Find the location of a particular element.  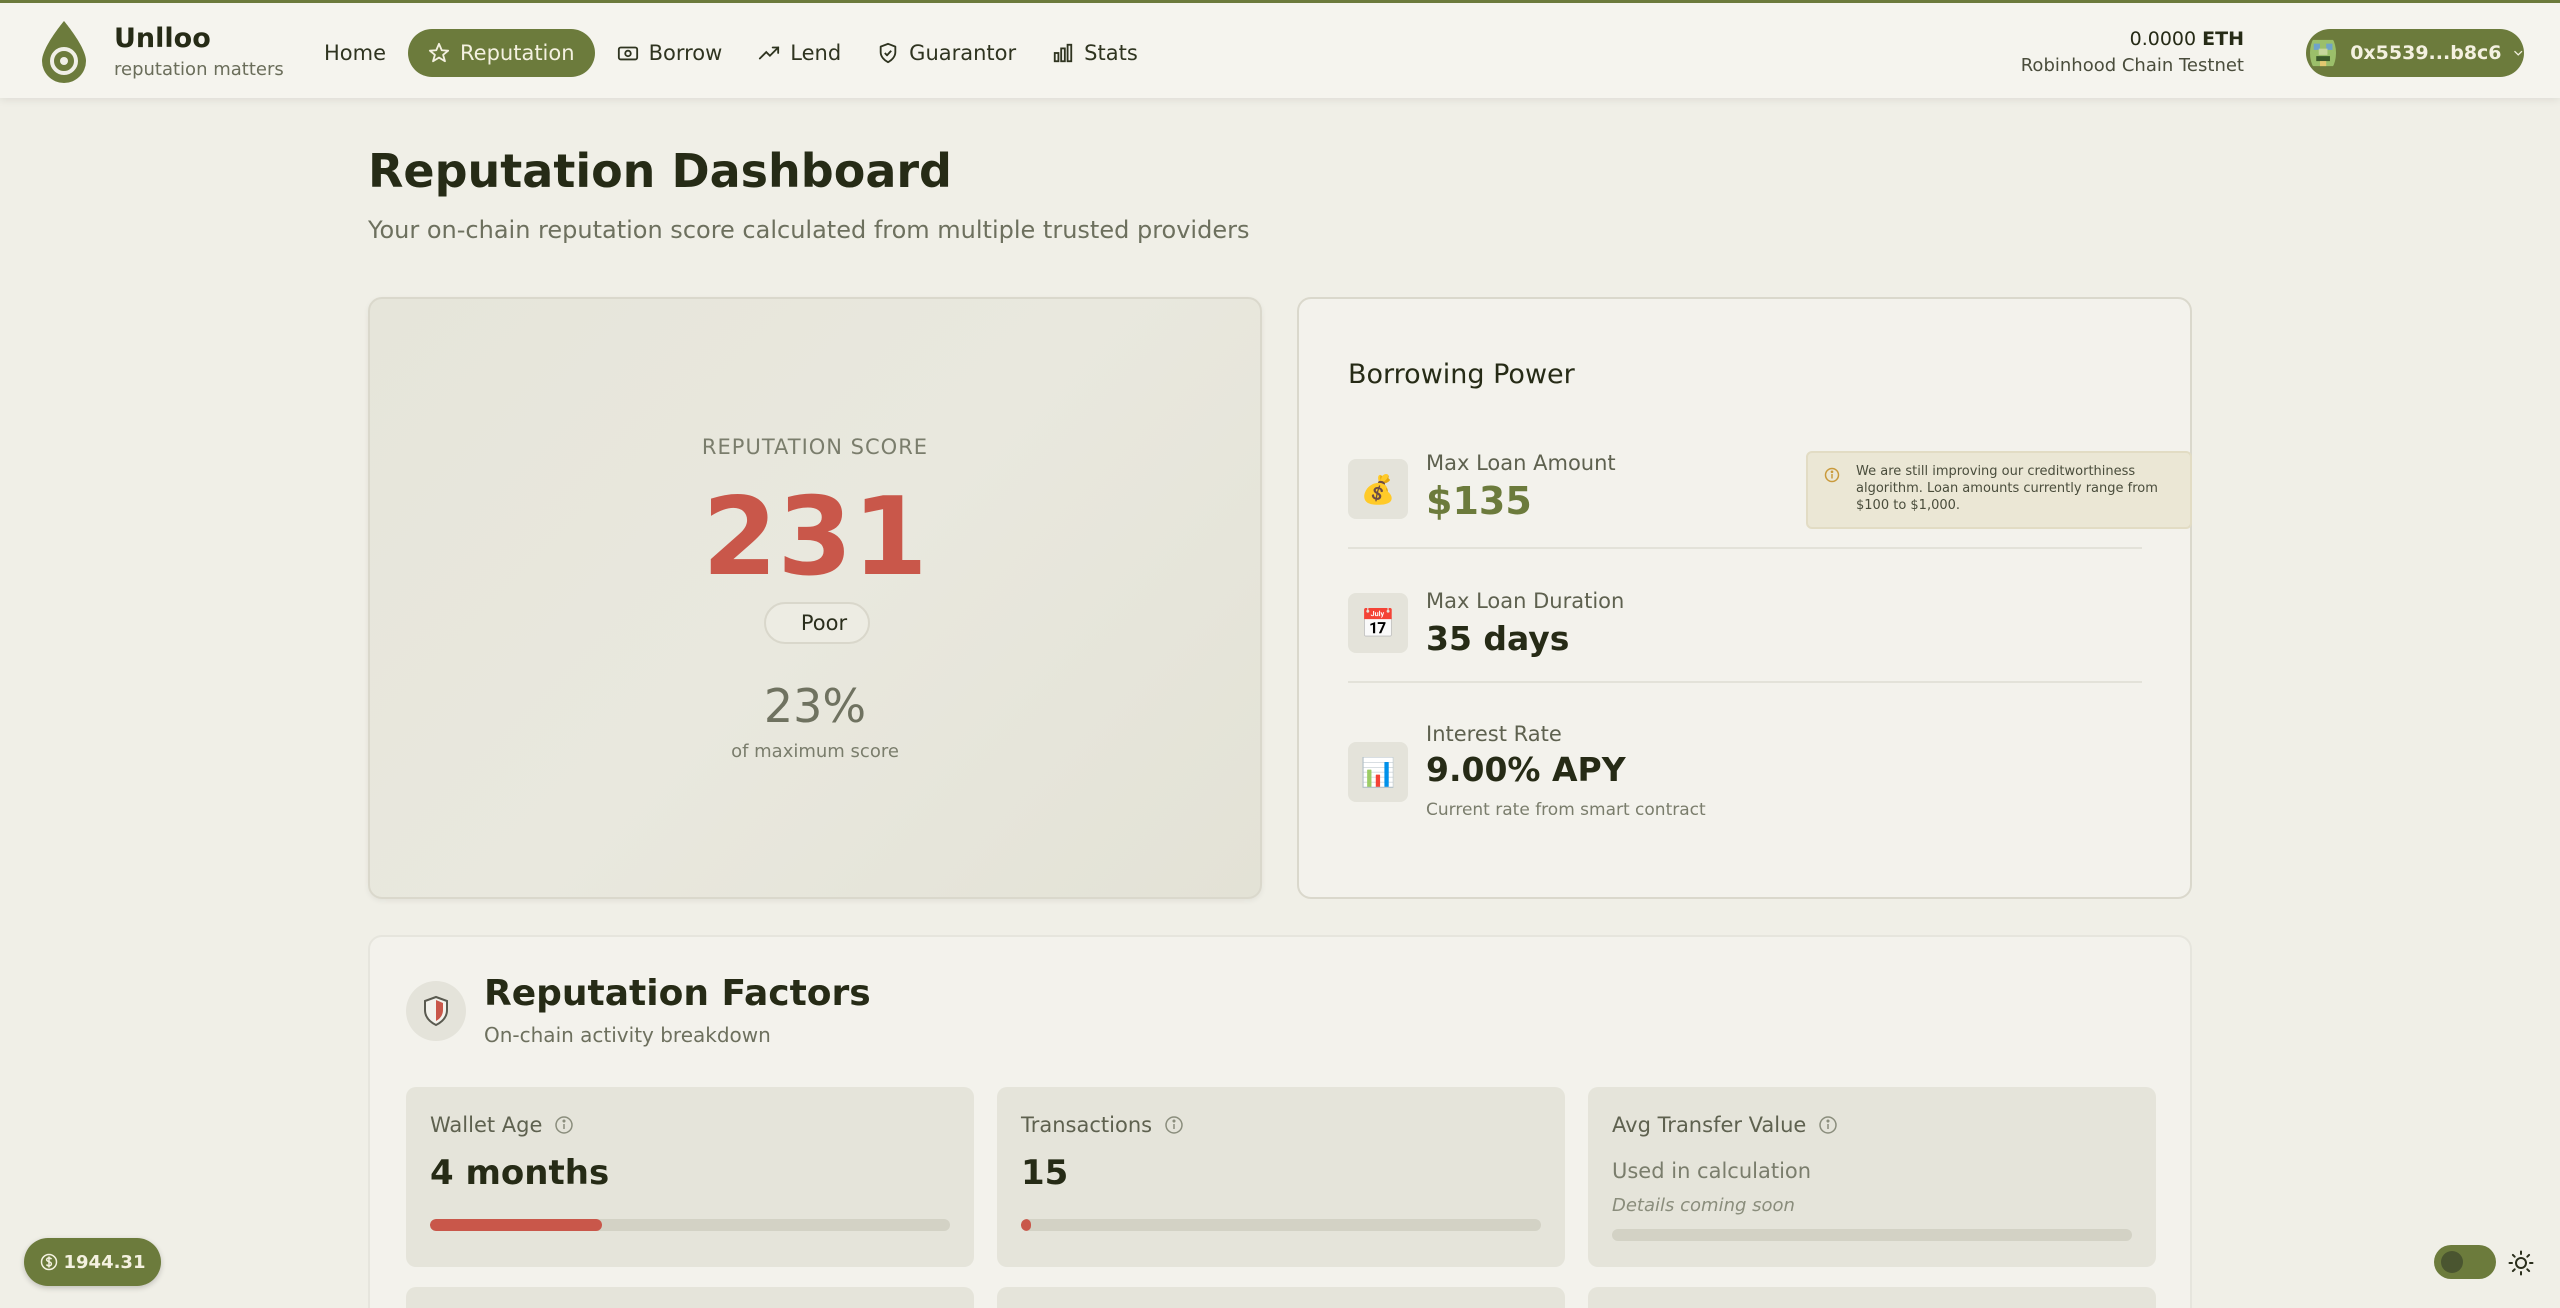

nav-home-label: Home is located at coordinates (355, 53).